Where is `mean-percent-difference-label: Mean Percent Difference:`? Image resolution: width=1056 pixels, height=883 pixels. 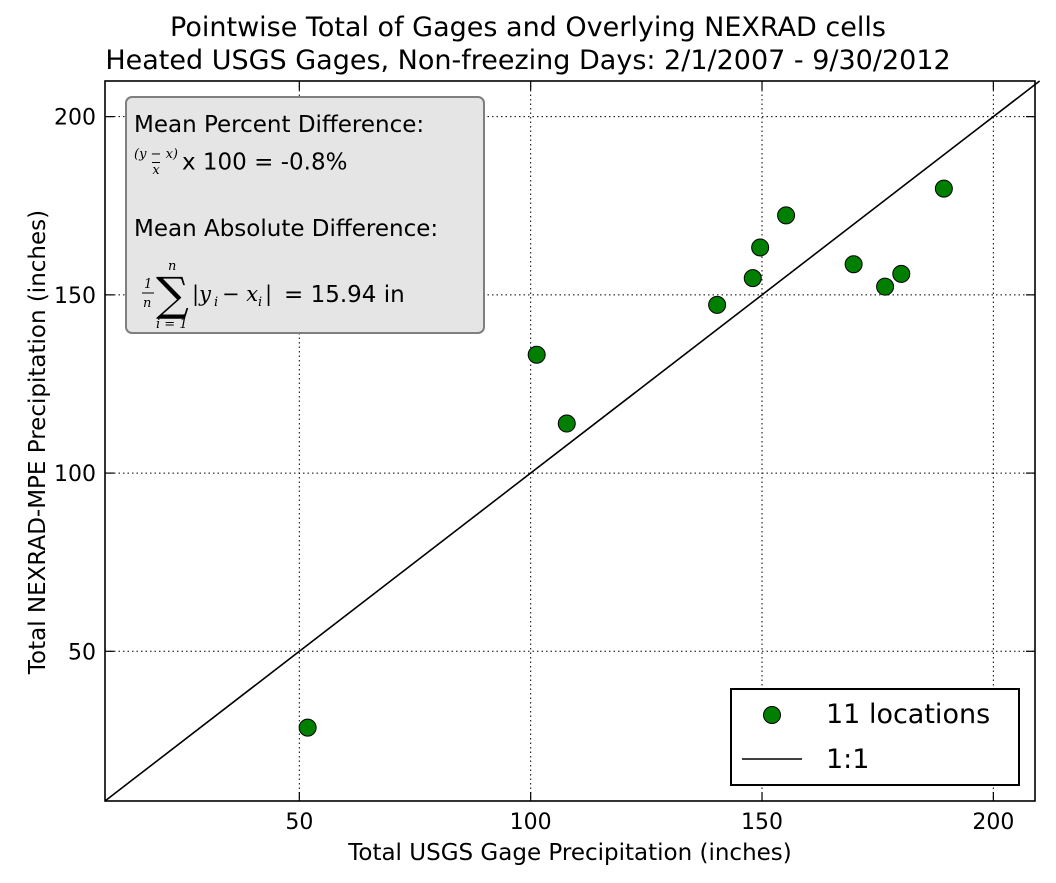 mean-percent-difference-label: Mean Percent Difference: is located at coordinates (279, 125).